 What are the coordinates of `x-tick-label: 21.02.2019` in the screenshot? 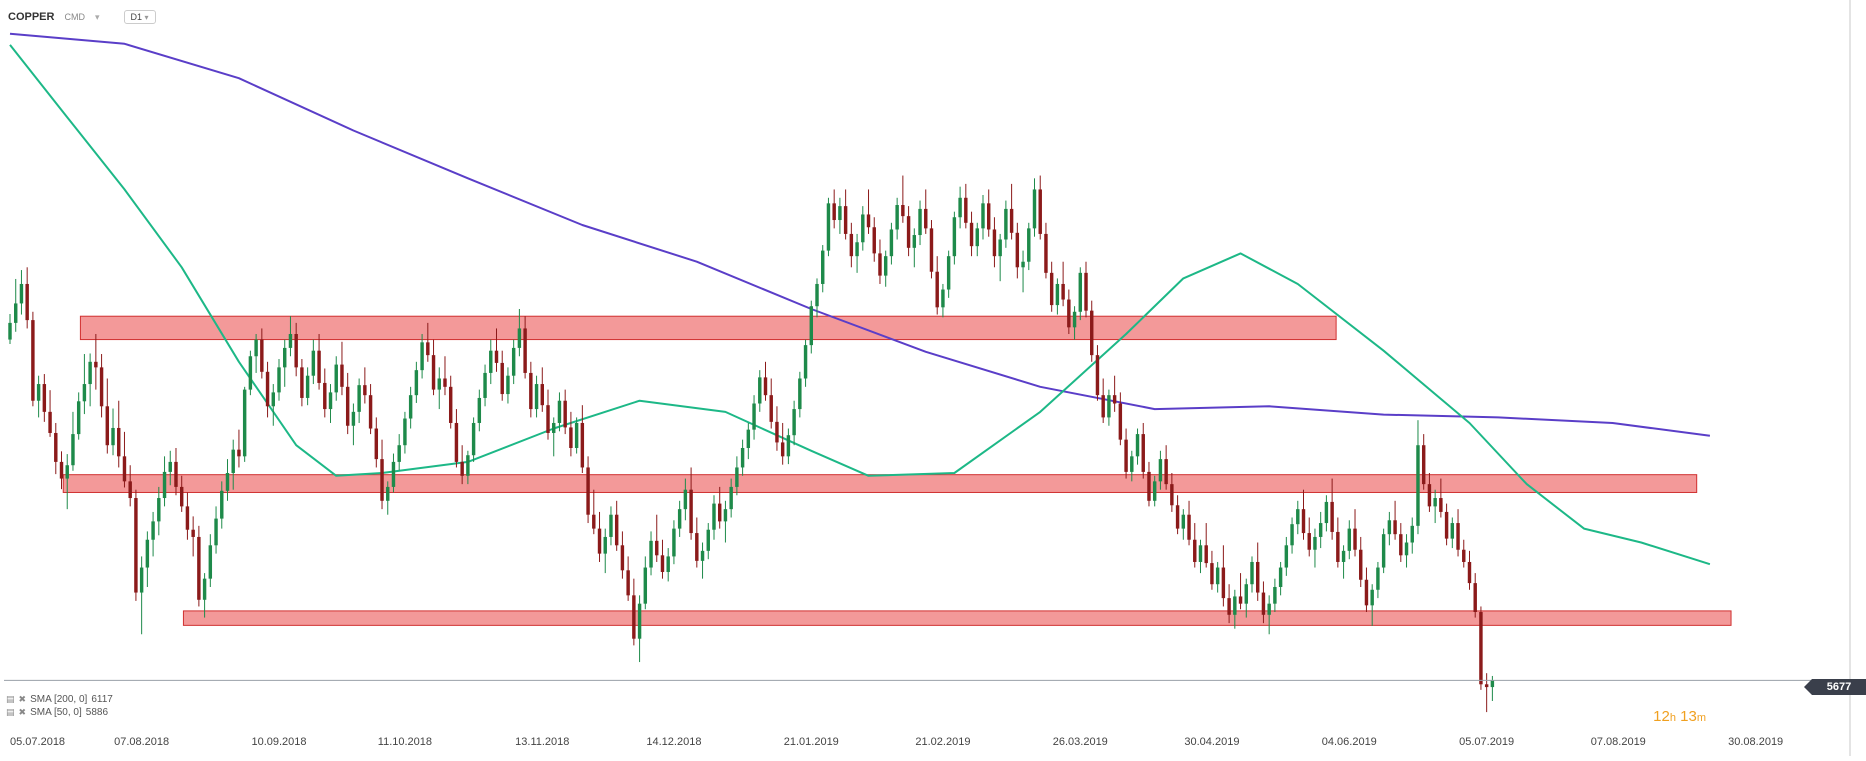 It's located at (942, 742).